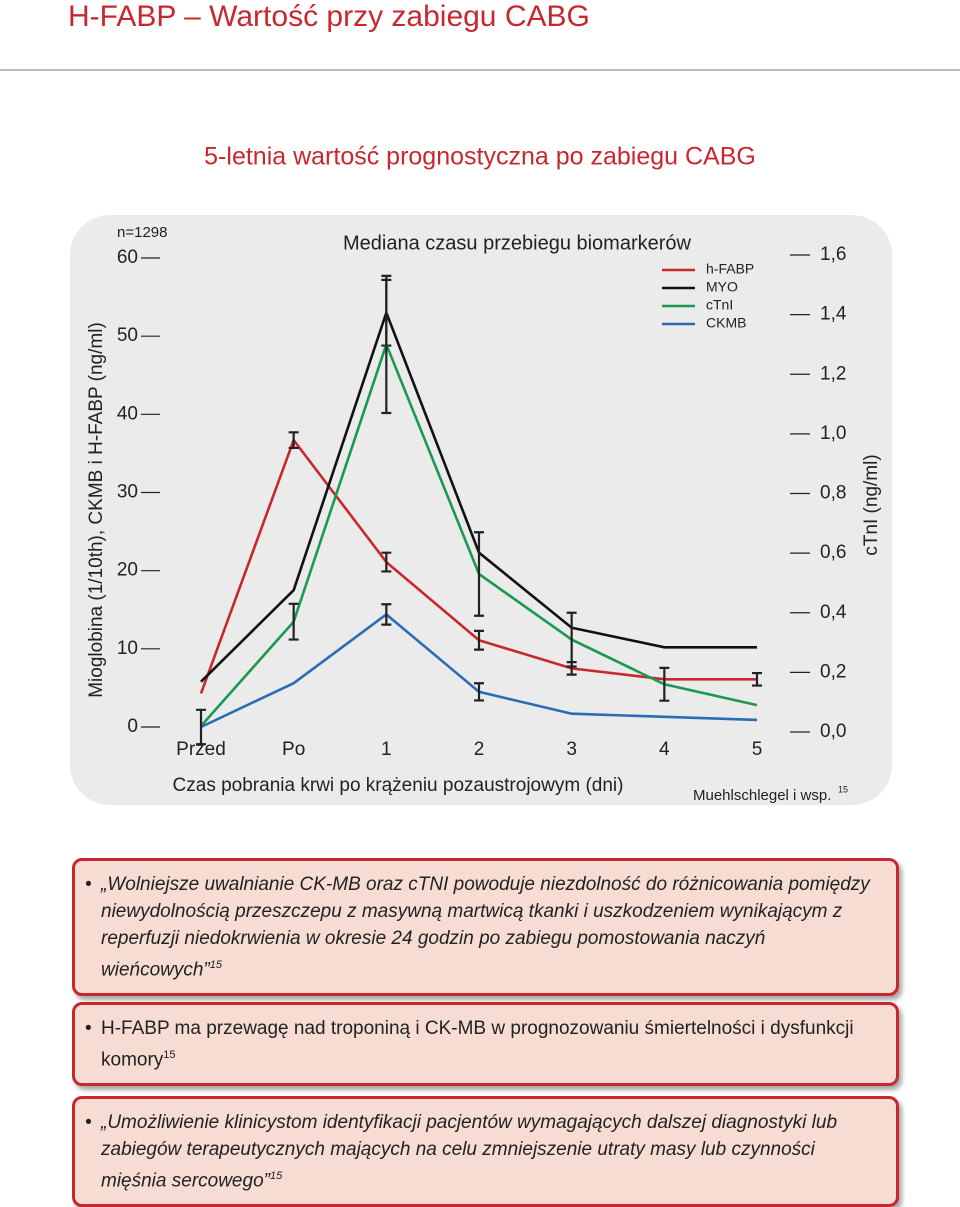  Describe the element at coordinates (127, 570) in the screenshot. I see `y-tick-label: 20` at that location.